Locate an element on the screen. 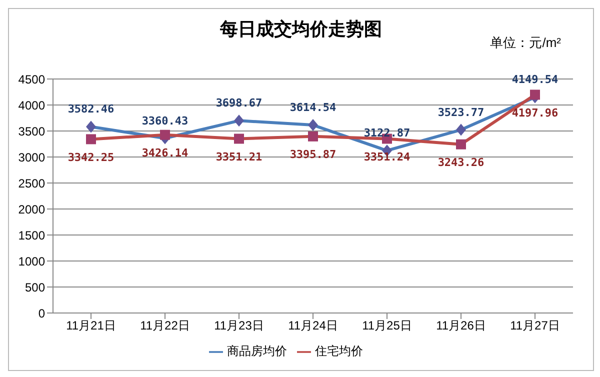 The width and height of the screenshot is (600, 377). y-tick-label: 2000 is located at coordinates (32, 209).